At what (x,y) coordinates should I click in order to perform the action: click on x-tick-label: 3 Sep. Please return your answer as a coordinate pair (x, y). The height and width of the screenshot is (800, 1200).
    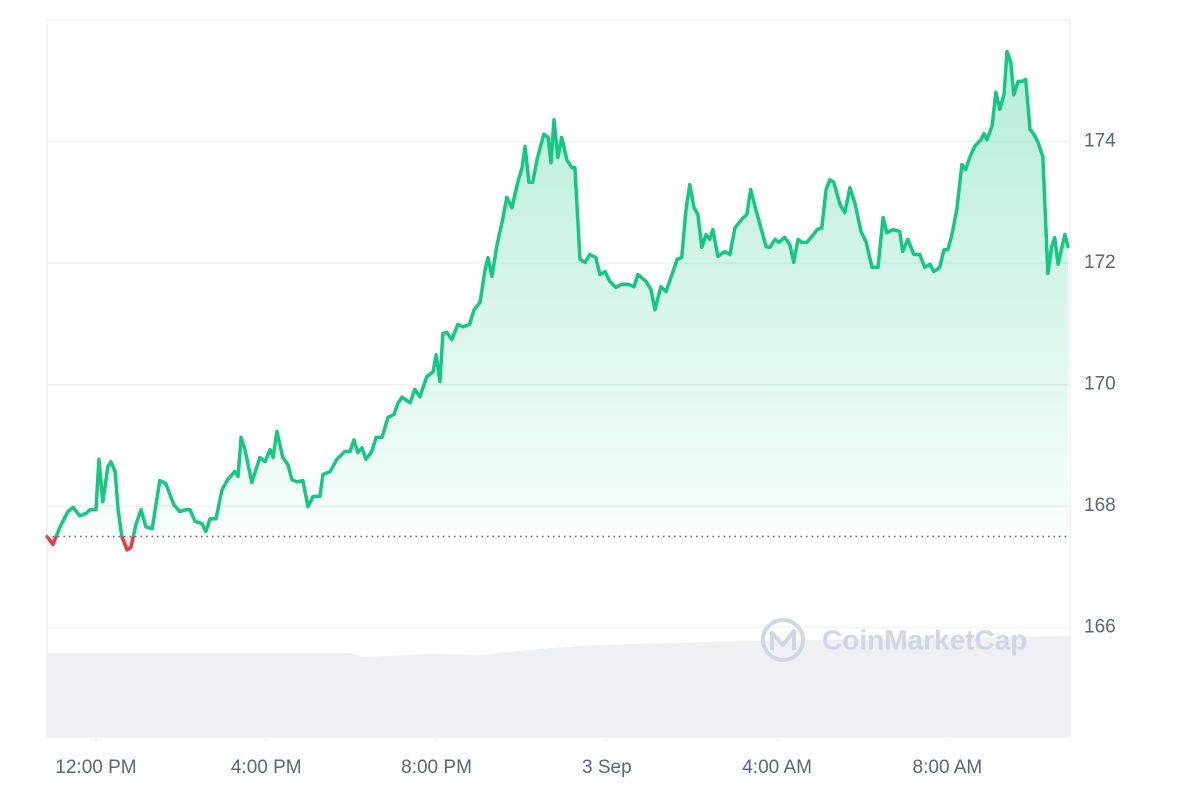
    Looking at the image, I should click on (607, 767).